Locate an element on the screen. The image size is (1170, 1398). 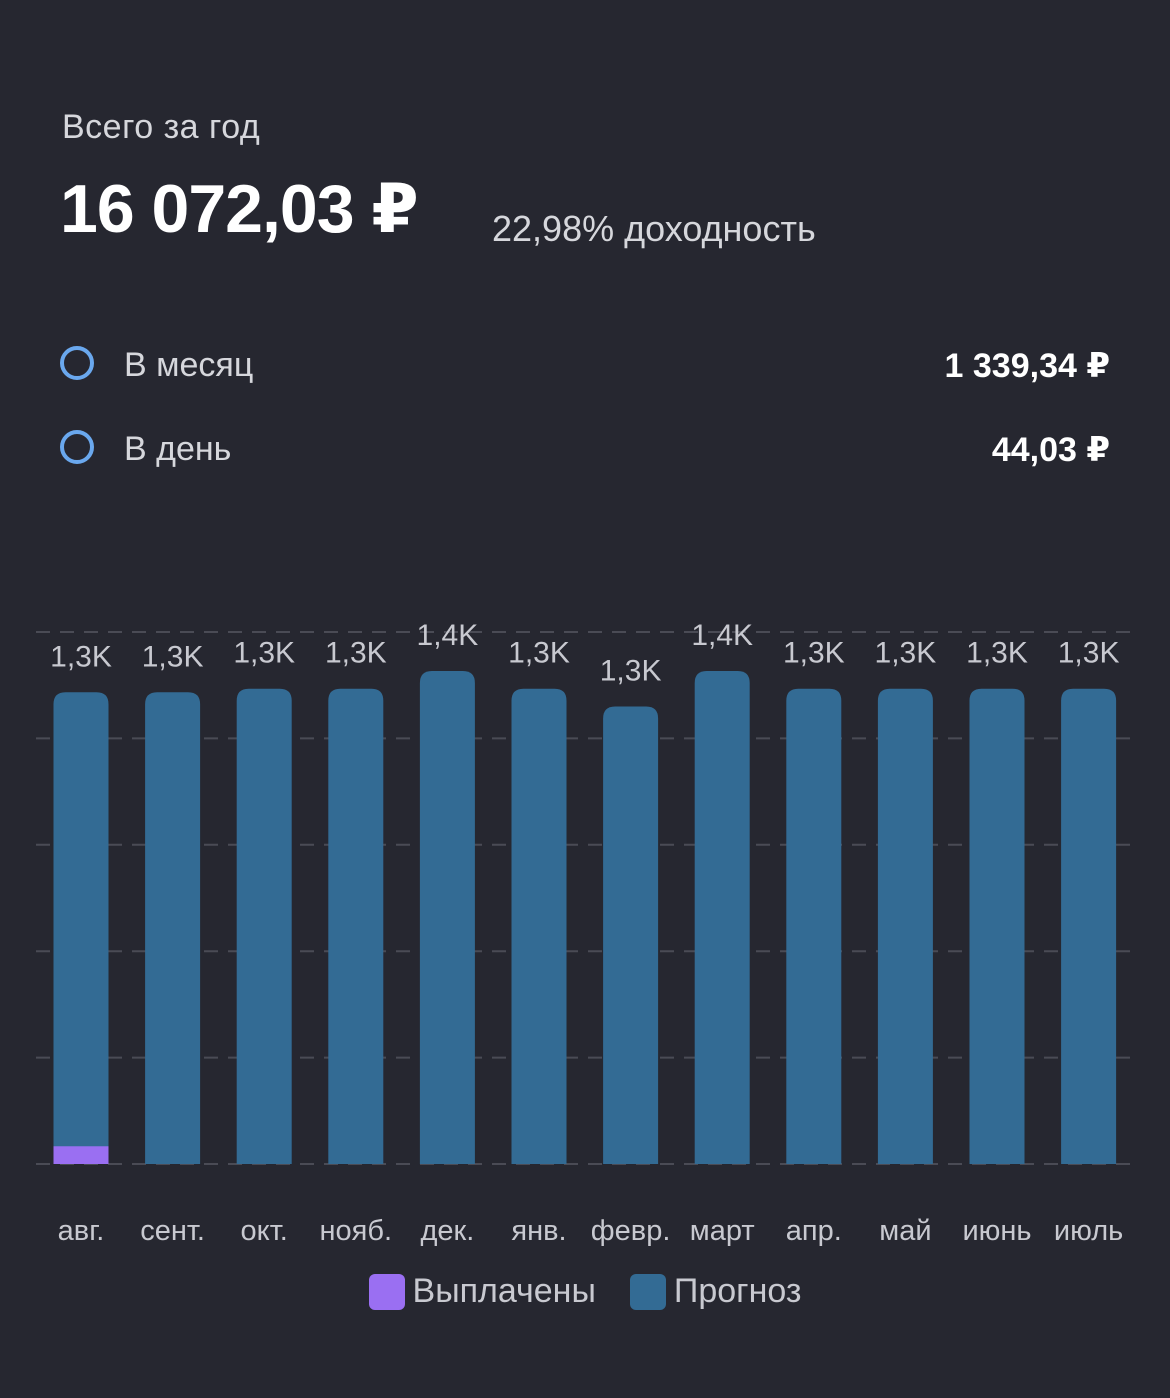
chart-legend: Выплачены Прогноз is located at coordinates (585, 1291).